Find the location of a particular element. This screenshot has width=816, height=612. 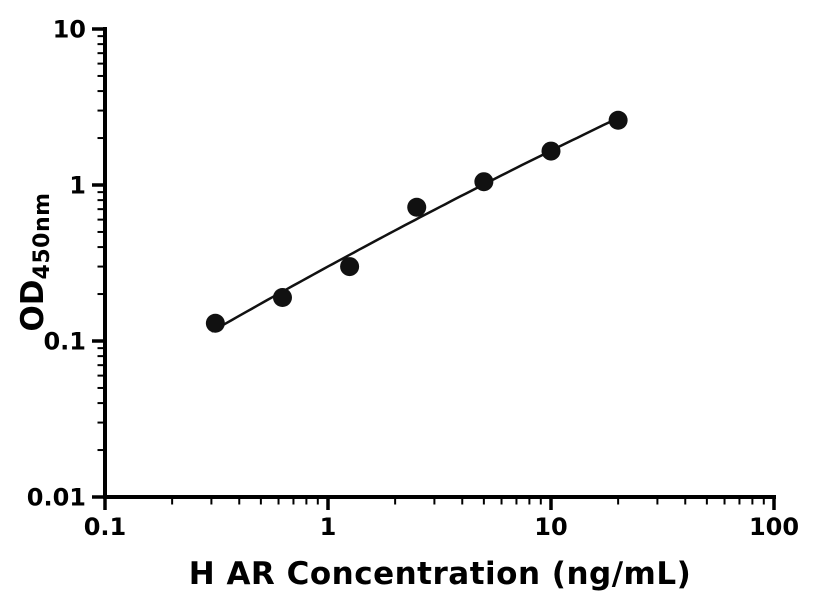

x-tick-label: 100 is located at coordinates (774, 527).